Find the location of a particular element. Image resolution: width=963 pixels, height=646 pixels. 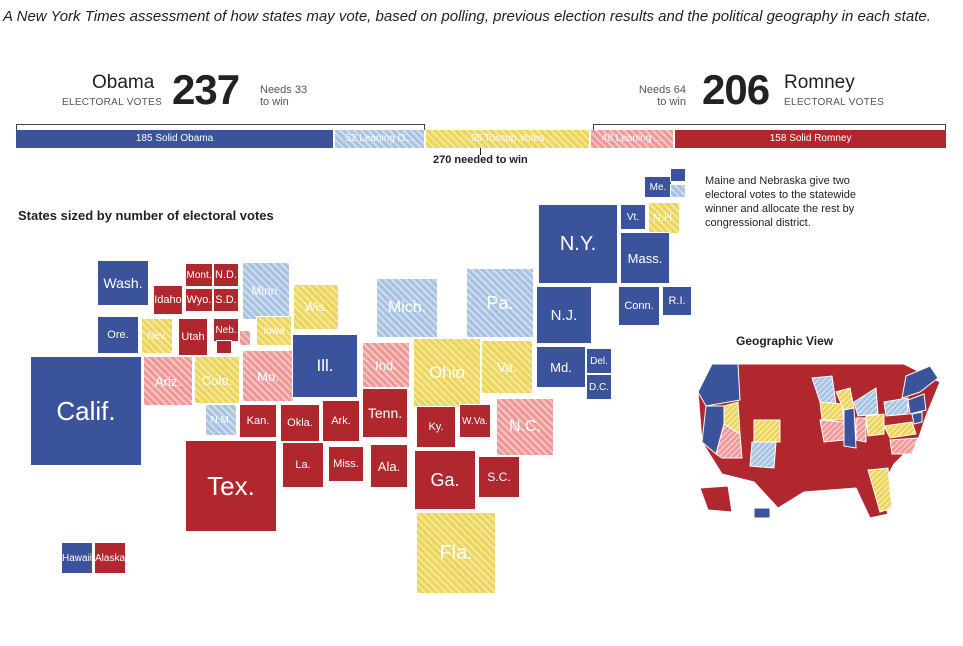

state-label: Calif. is located at coordinates (86, 410).